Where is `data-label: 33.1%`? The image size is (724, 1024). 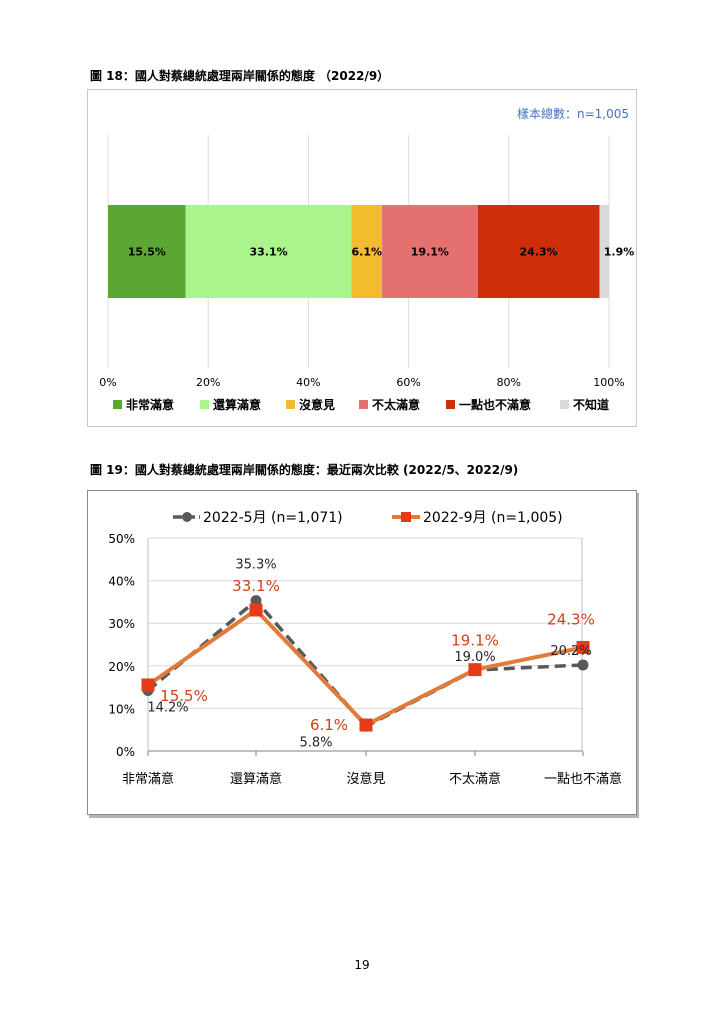 data-label: 33.1% is located at coordinates (268, 252).